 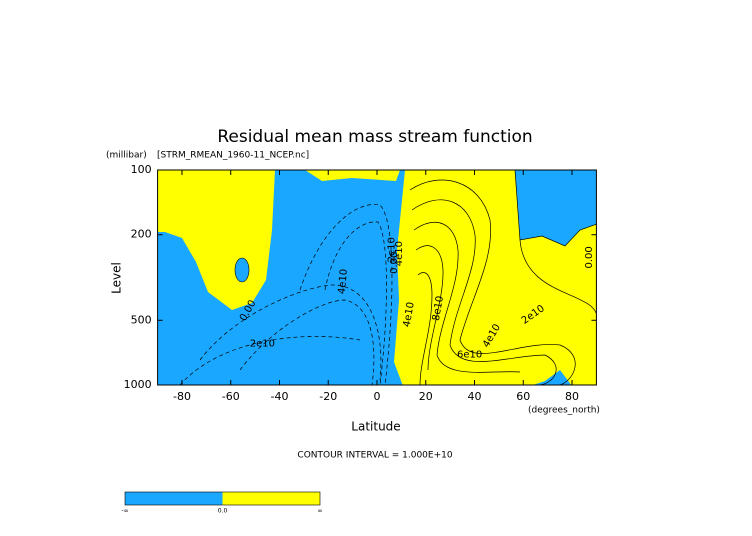 What do you see at coordinates (523, 396) in the screenshot?
I see `x-tick-label: 60` at bounding box center [523, 396].